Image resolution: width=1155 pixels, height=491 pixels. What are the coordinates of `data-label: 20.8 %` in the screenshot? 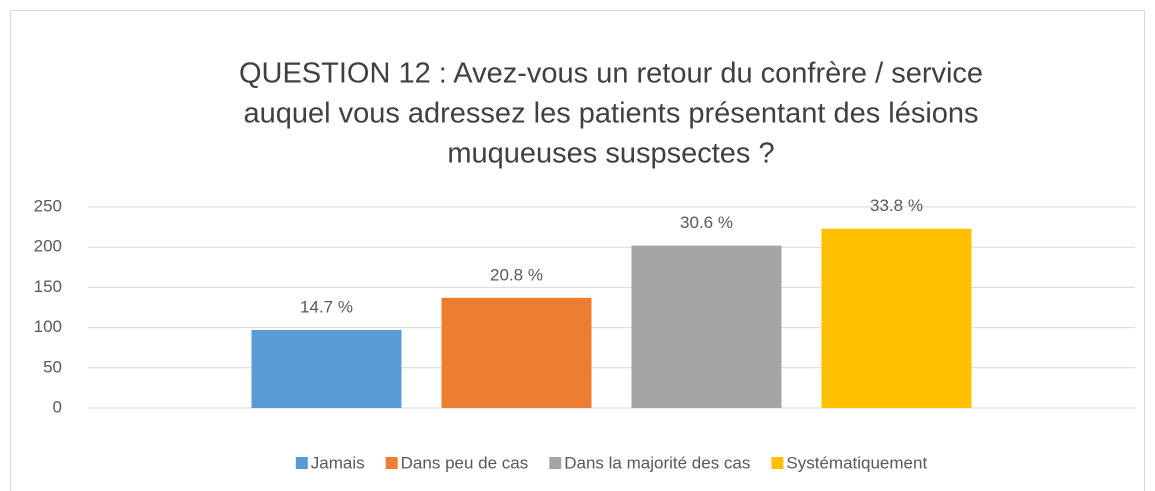 It's located at (516, 274).